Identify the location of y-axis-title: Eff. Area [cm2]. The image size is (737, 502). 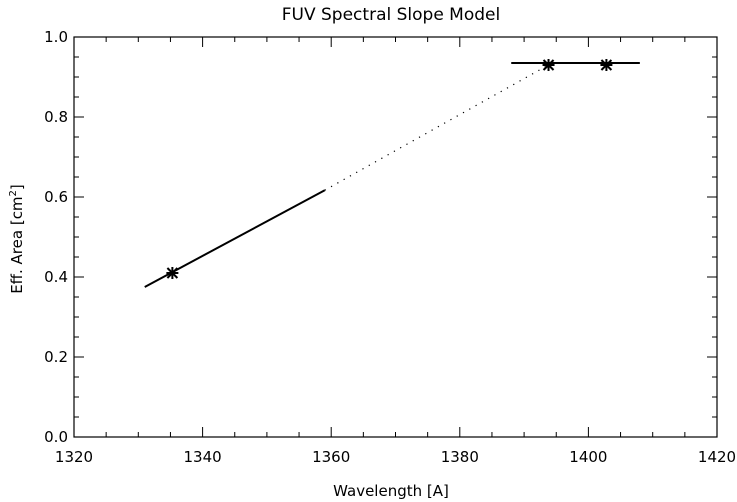
(17, 239).